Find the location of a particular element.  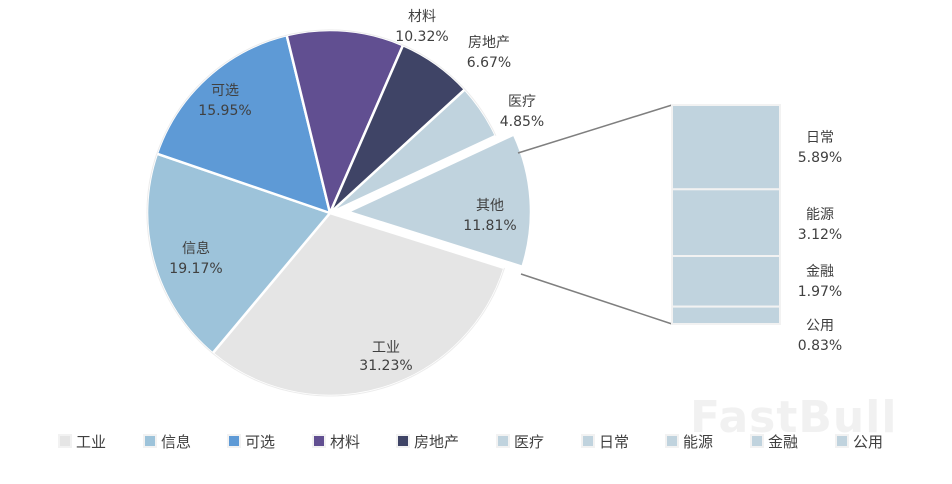

bar-segment-richang is located at coordinates (726, 147).